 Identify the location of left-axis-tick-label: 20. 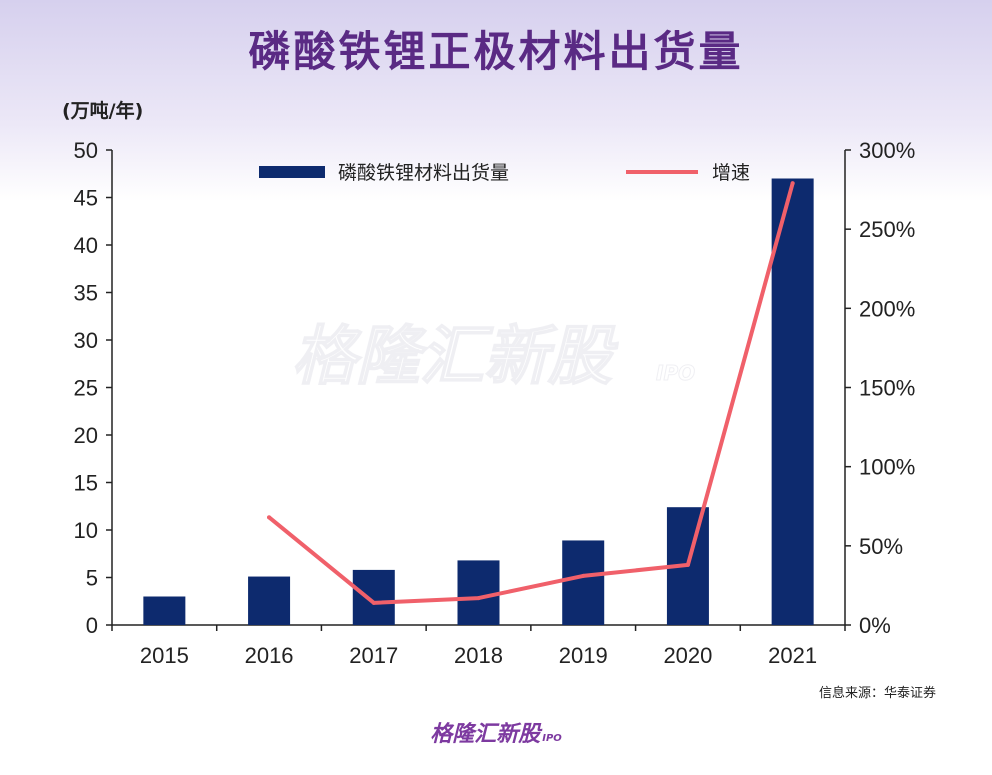
(86, 435).